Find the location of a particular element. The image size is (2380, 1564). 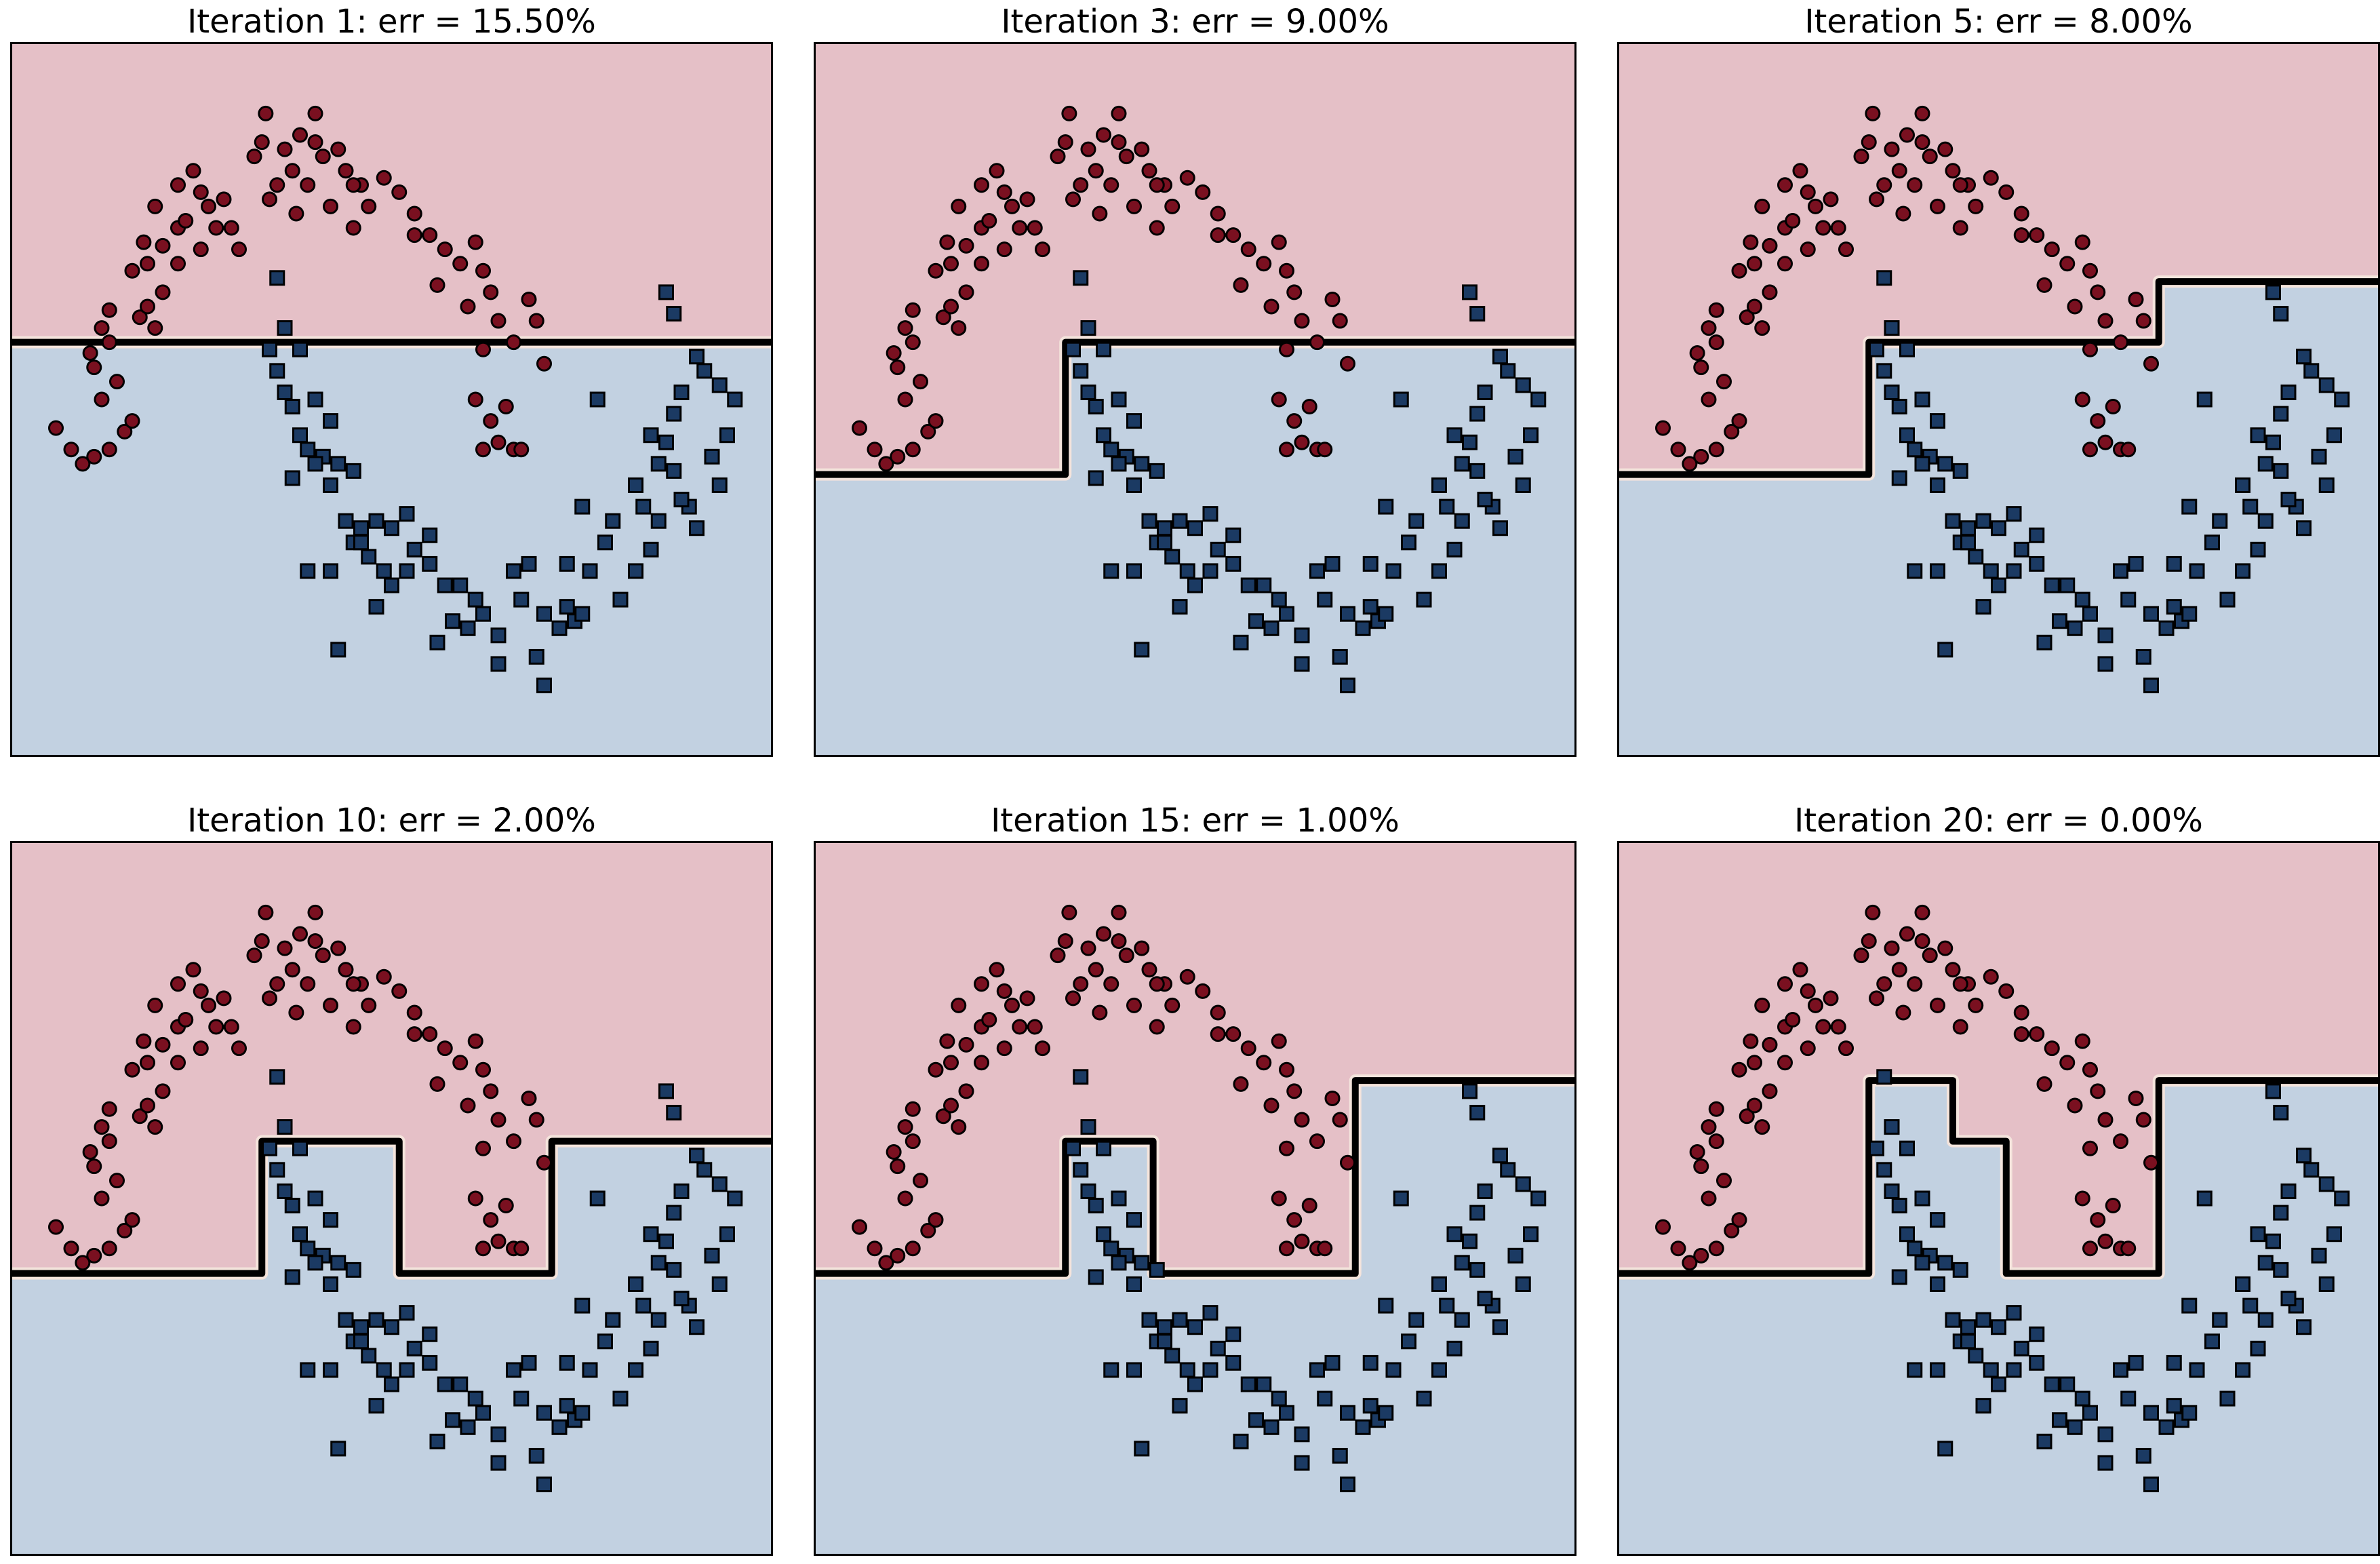

subplot-title: Iteration 15: err = 1.00% is located at coordinates (1195, 821).